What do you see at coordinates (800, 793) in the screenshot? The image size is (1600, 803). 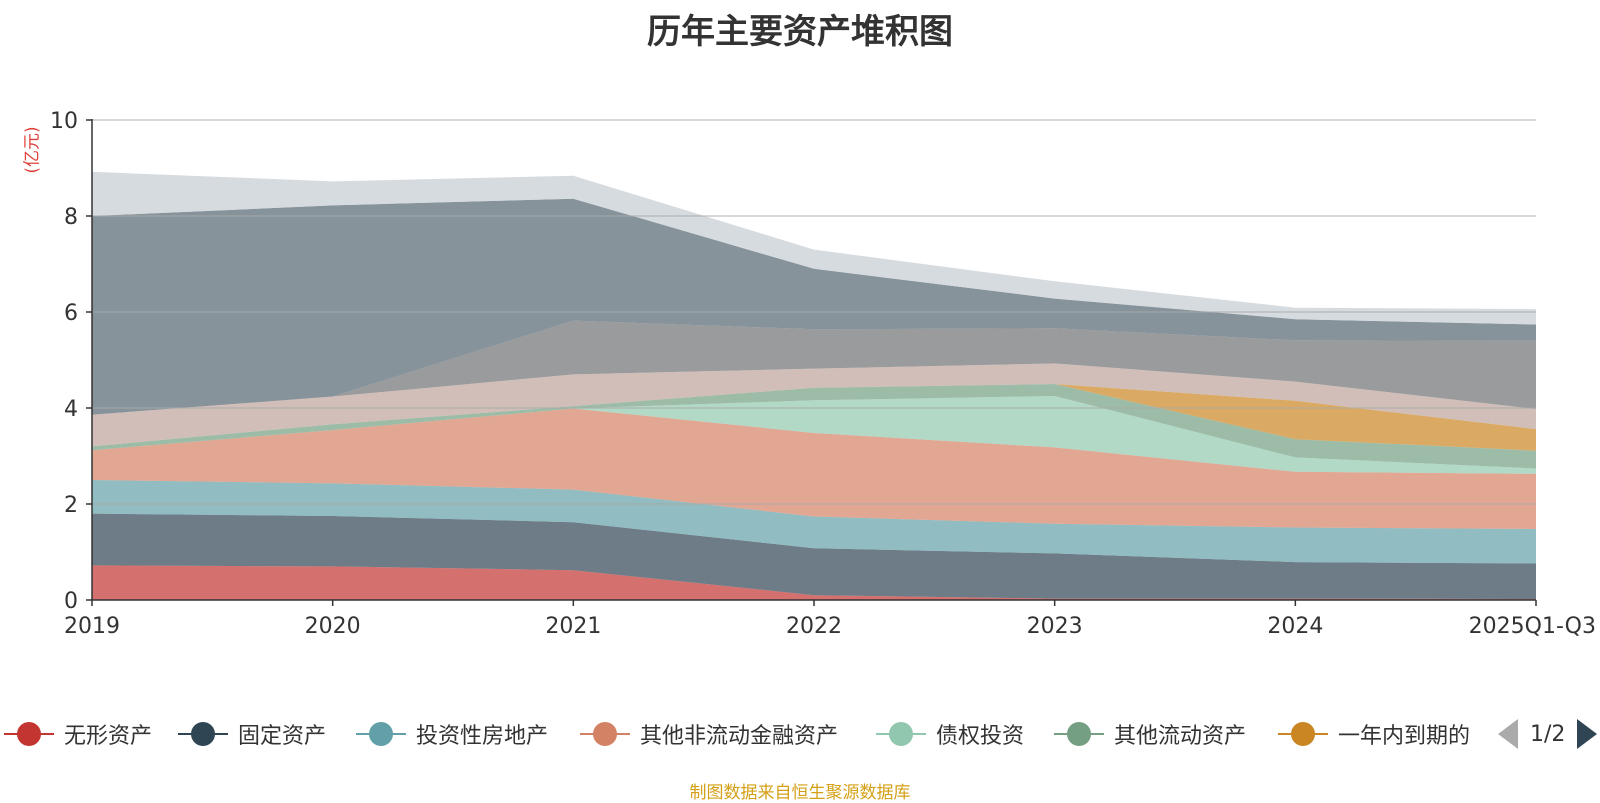 I see `source-note: 制图数据来自恒生聚源数据库` at bounding box center [800, 793].